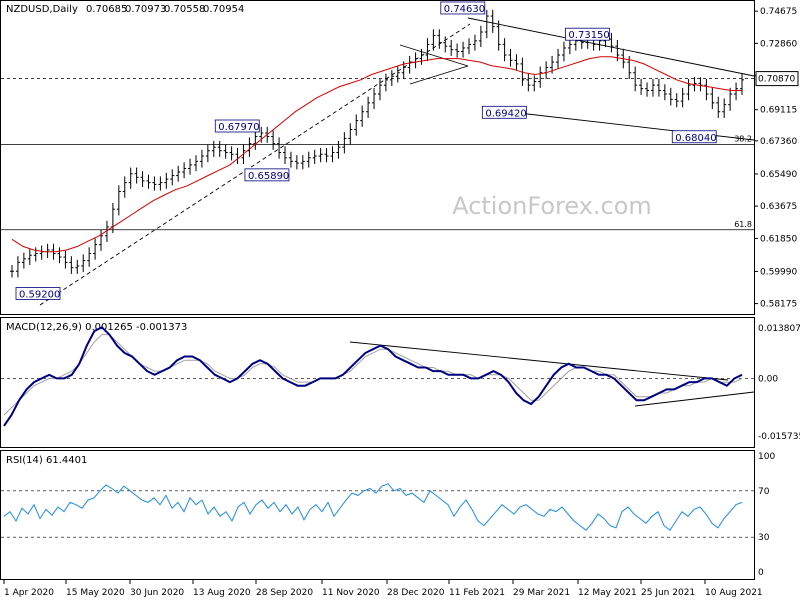  I want to click on macd-tick-label: 0.00, so click(768, 379).